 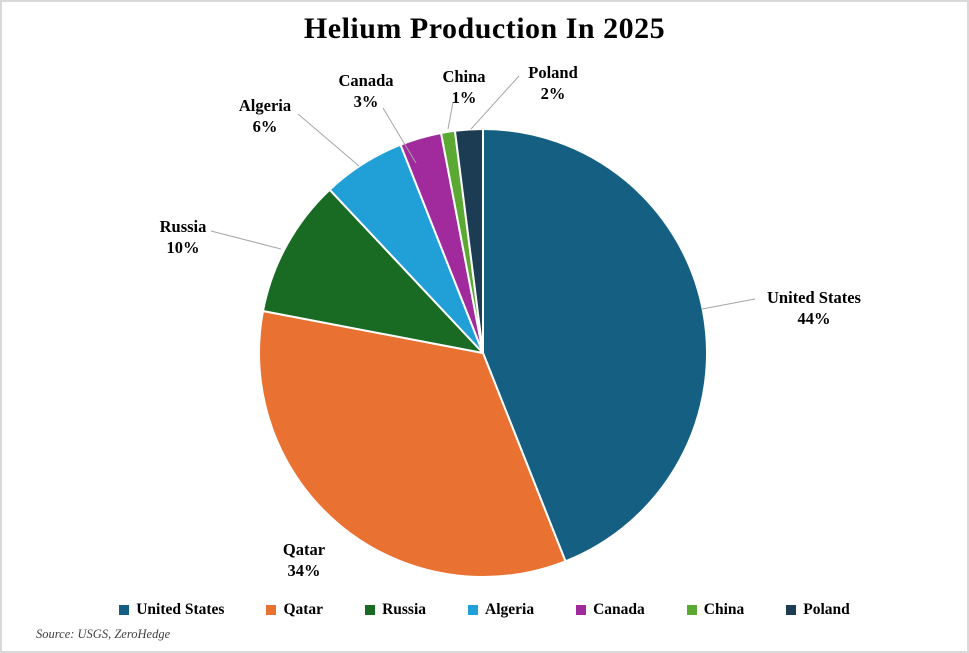 I want to click on slice-label-name: Algeria, so click(x=265, y=105).